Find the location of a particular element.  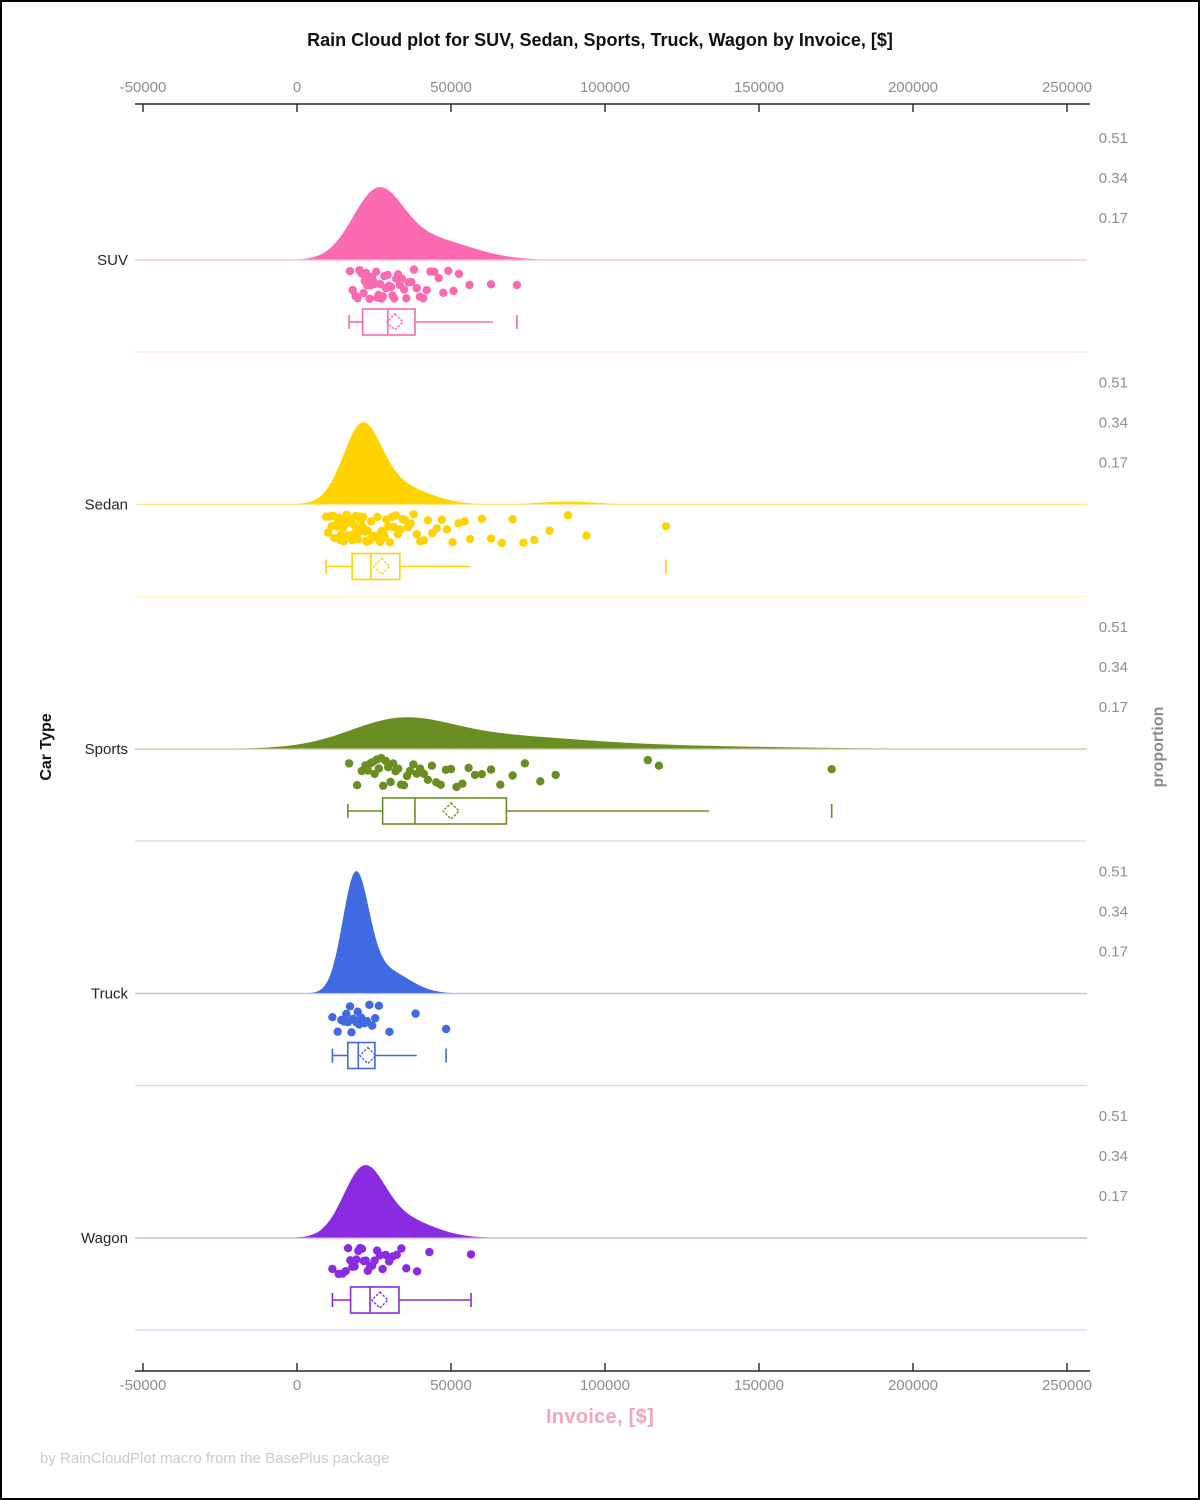

density-curve-suv is located at coordinates (429, 223).